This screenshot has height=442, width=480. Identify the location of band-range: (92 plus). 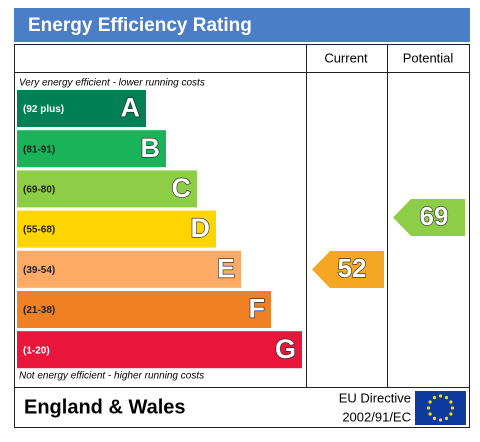
(43, 109).